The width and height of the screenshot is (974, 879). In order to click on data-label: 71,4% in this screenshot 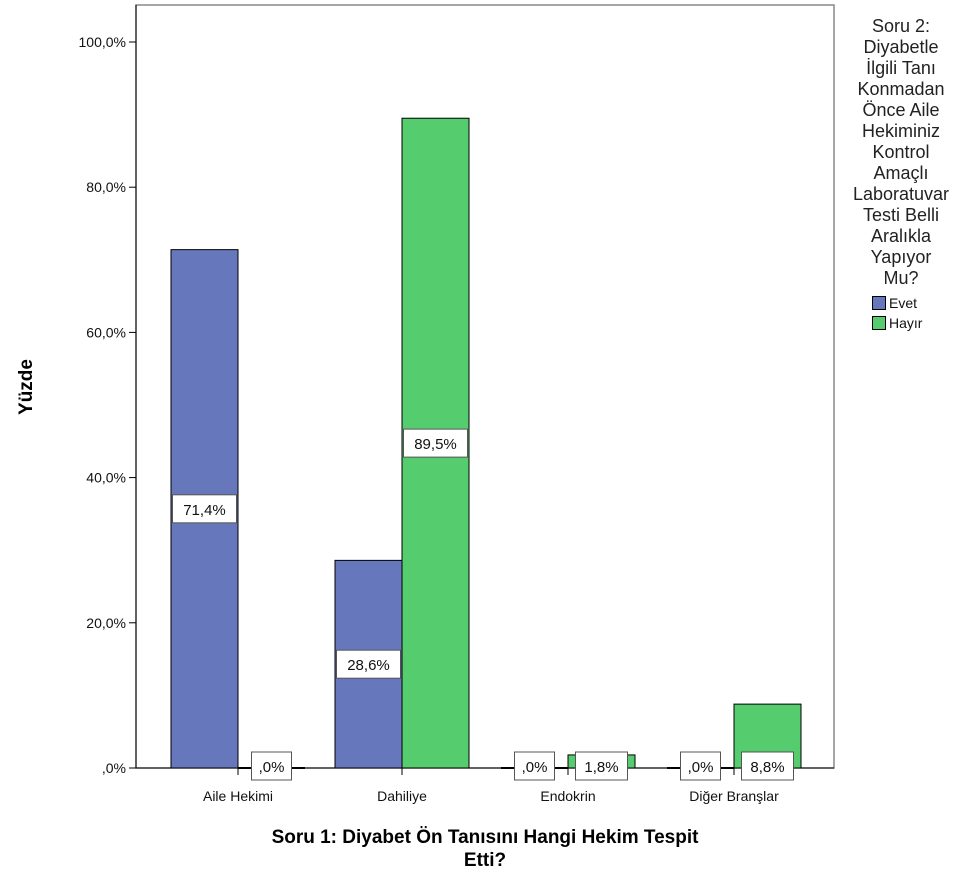, I will do `click(204, 510)`.